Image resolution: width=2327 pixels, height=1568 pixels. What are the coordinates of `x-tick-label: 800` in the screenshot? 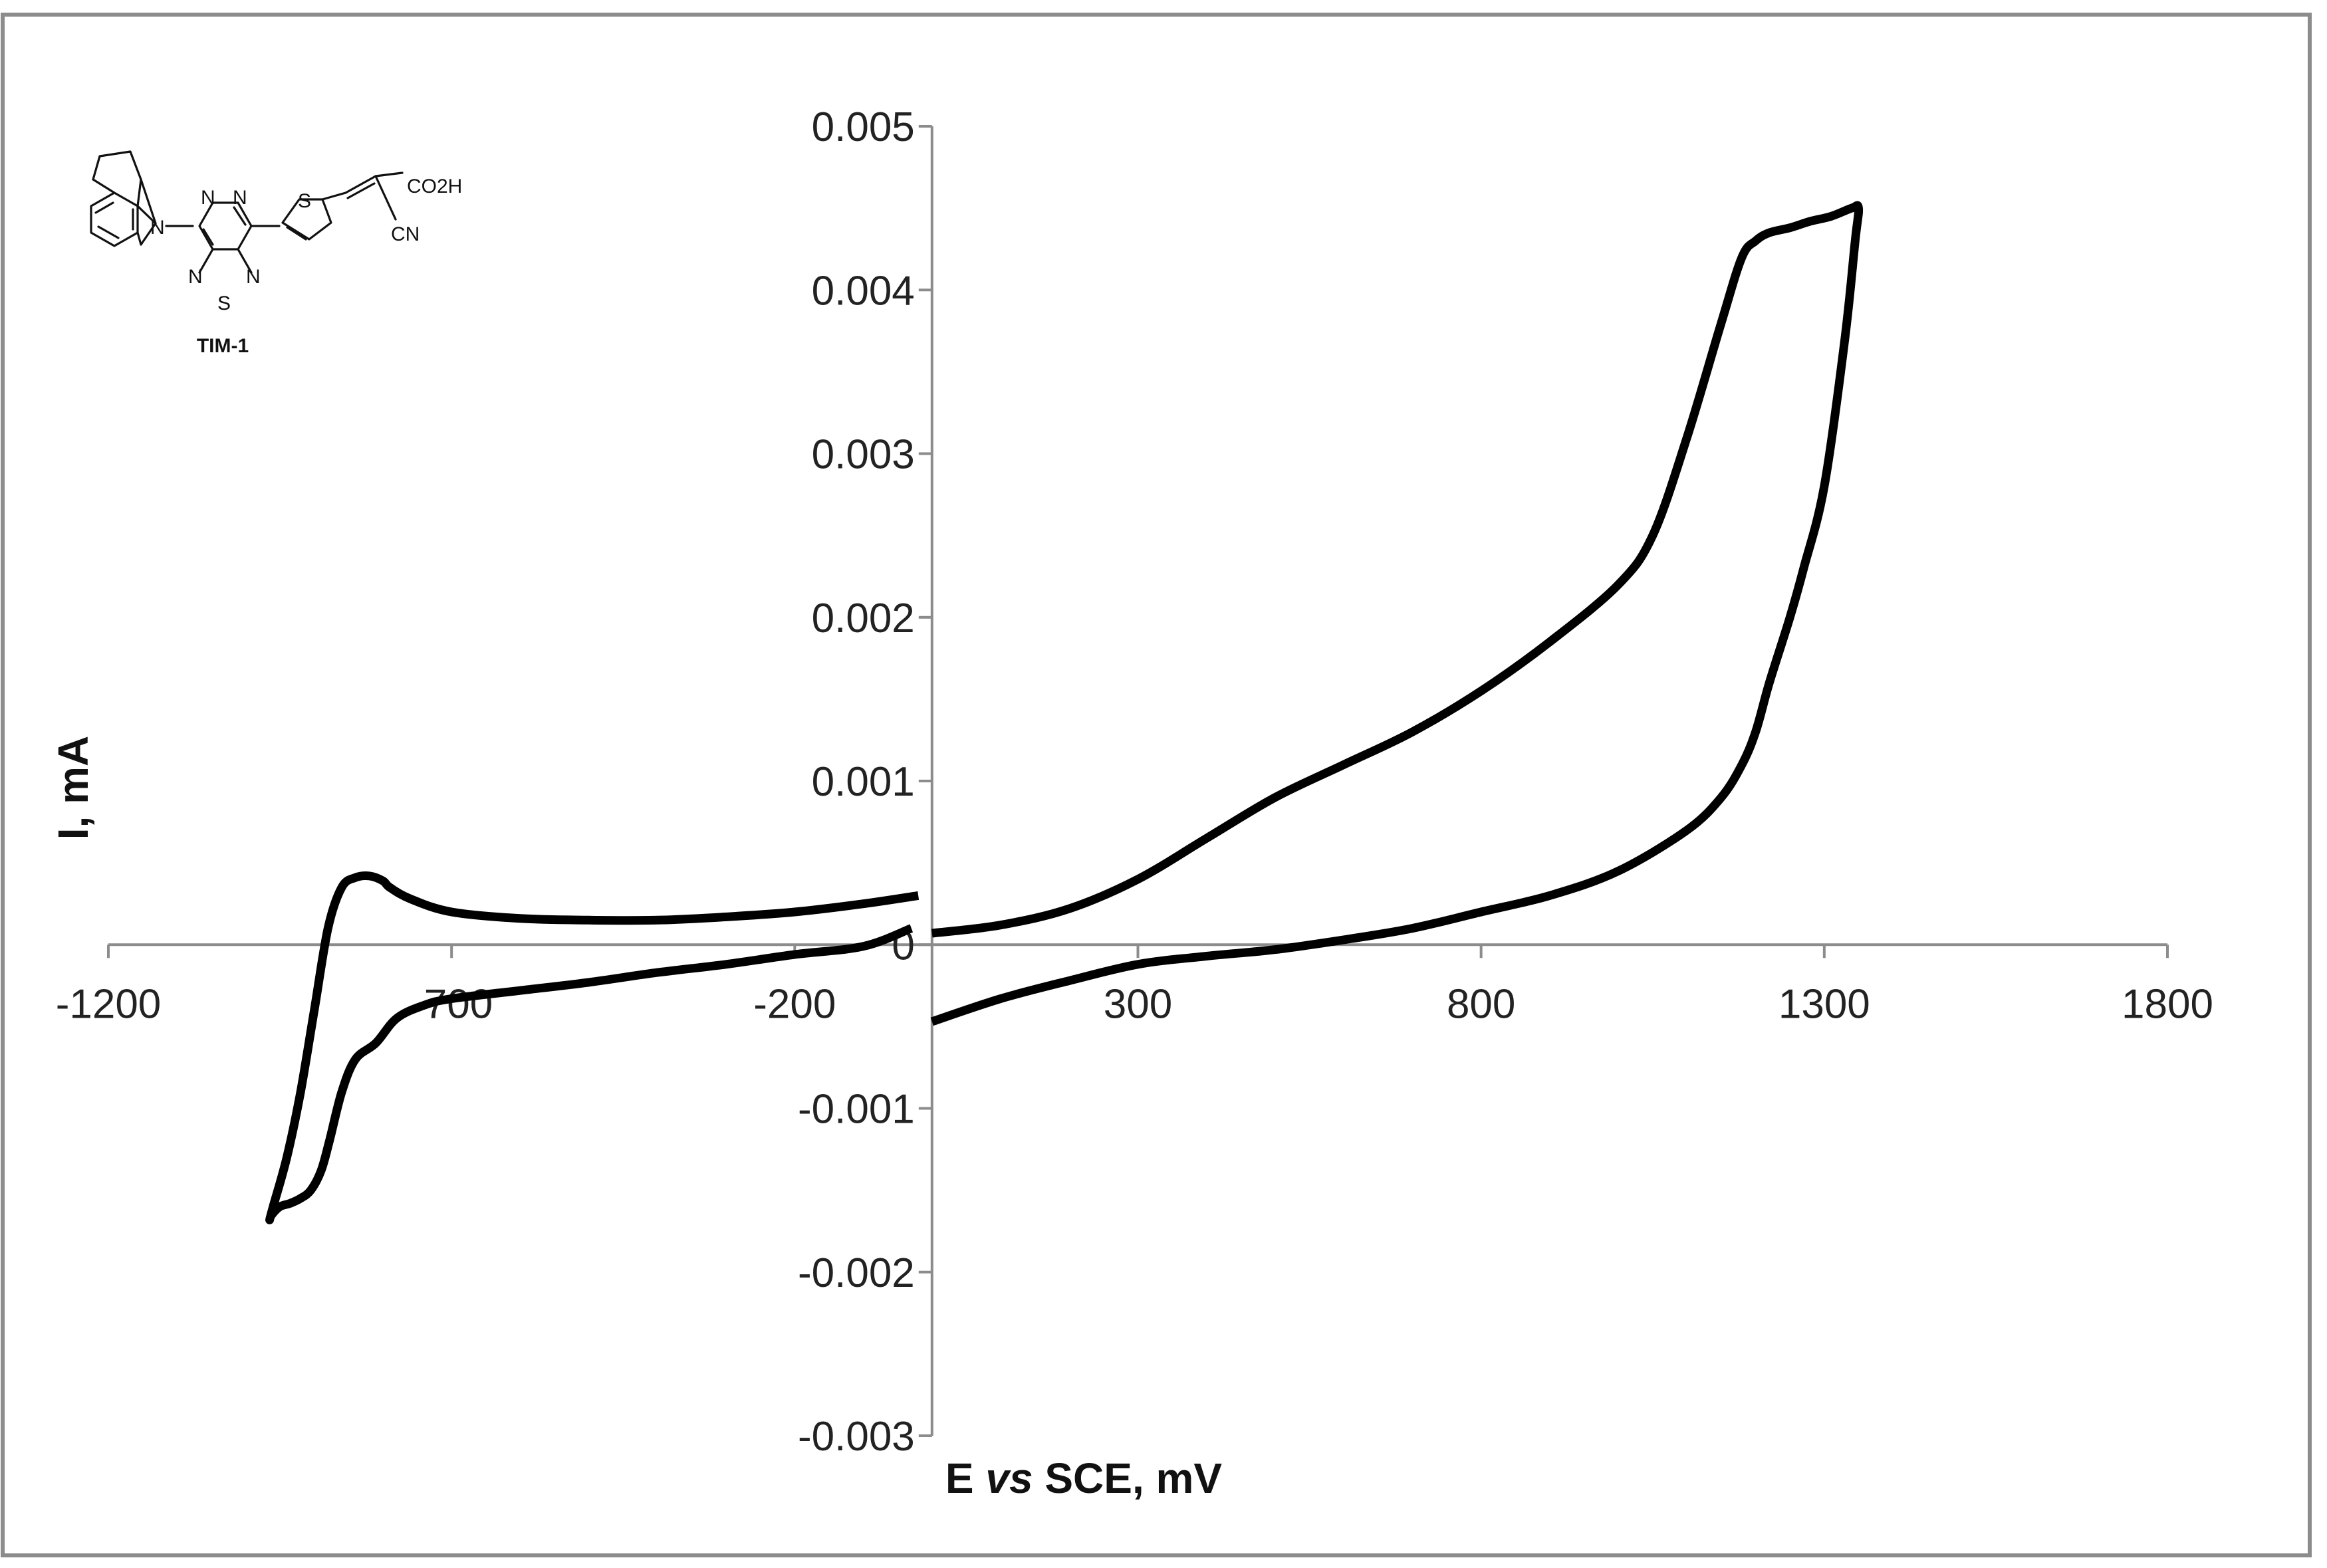 It's located at (1481, 1004).